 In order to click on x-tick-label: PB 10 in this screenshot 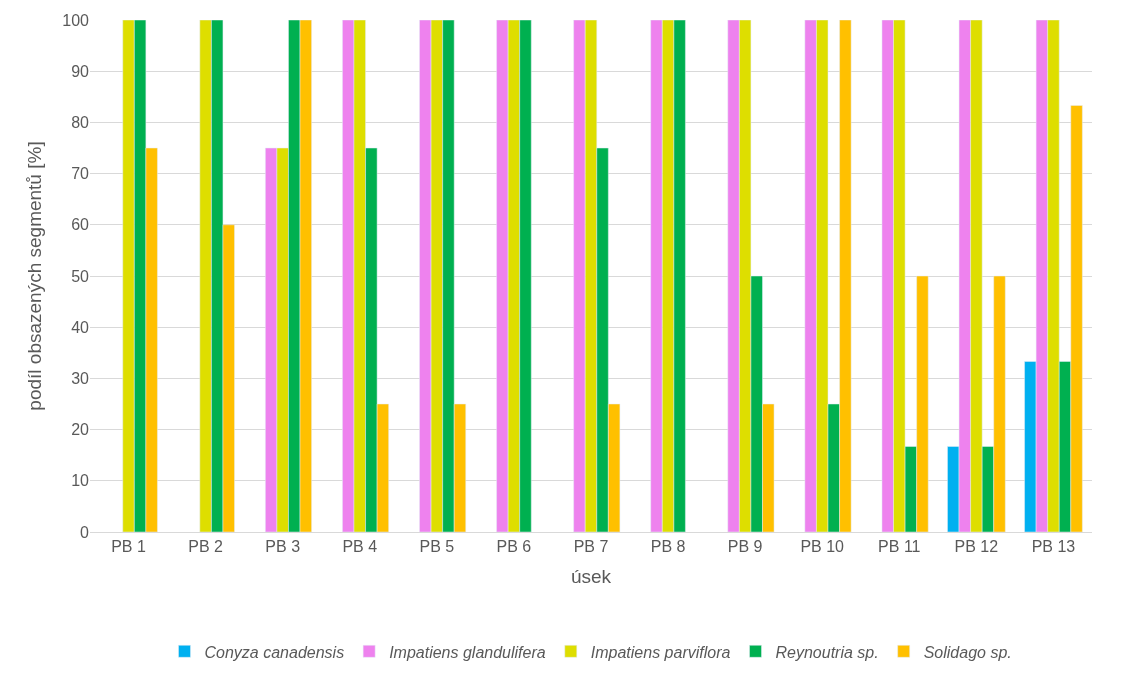, I will do `click(822, 547)`.